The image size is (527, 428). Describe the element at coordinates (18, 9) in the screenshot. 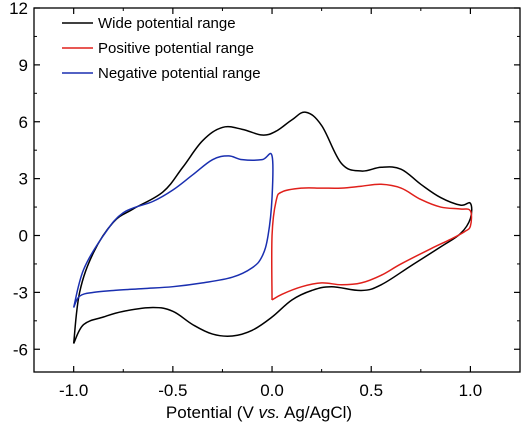

I see `y-tick-label: 12` at that location.